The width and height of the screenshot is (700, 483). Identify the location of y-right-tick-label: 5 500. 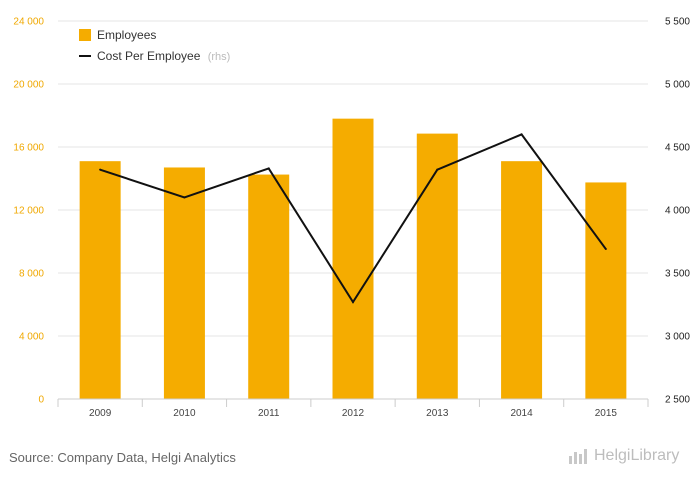
(677, 22).